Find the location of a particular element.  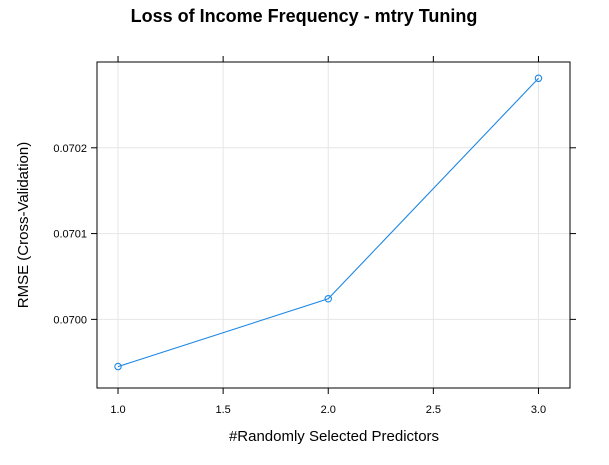

x-tick-label: 2.0 is located at coordinates (328, 410).